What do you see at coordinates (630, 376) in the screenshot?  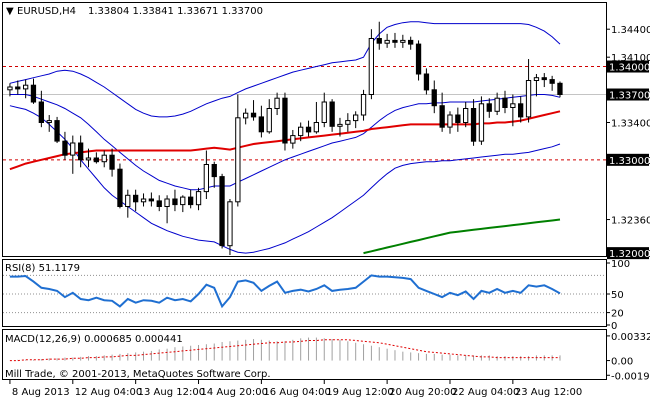 I see `macd-tick-label: -0.001982` at bounding box center [630, 376].